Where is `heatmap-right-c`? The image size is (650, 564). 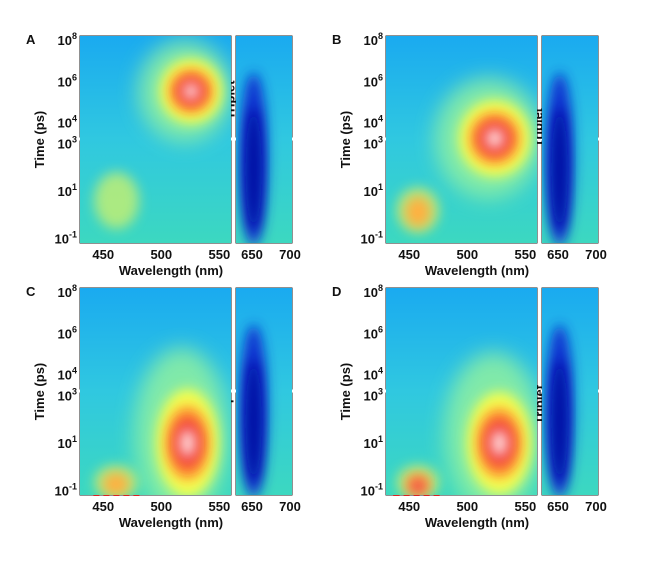 heatmap-right-c is located at coordinates (264, 391).